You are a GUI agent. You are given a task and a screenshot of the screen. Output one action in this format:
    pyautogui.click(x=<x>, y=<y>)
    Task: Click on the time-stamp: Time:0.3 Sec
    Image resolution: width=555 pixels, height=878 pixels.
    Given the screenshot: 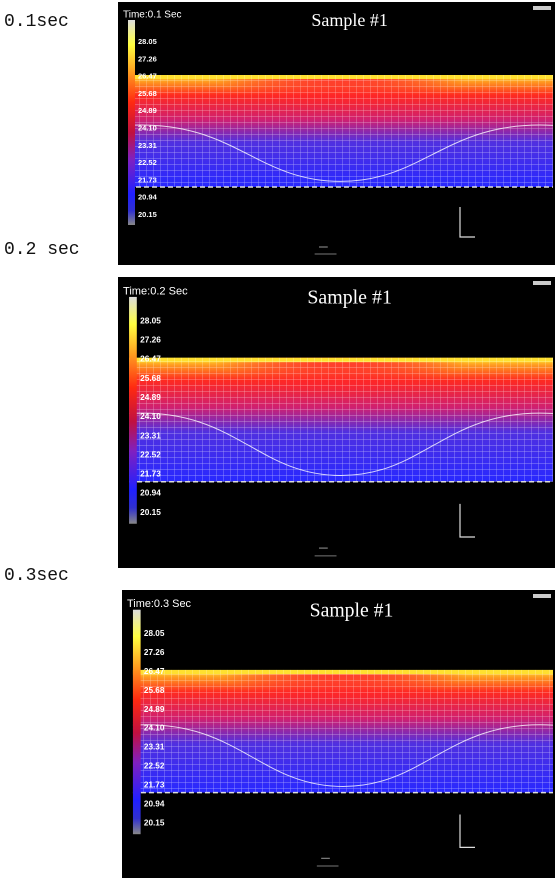 What is the action you would take?
    pyautogui.click(x=159, y=604)
    